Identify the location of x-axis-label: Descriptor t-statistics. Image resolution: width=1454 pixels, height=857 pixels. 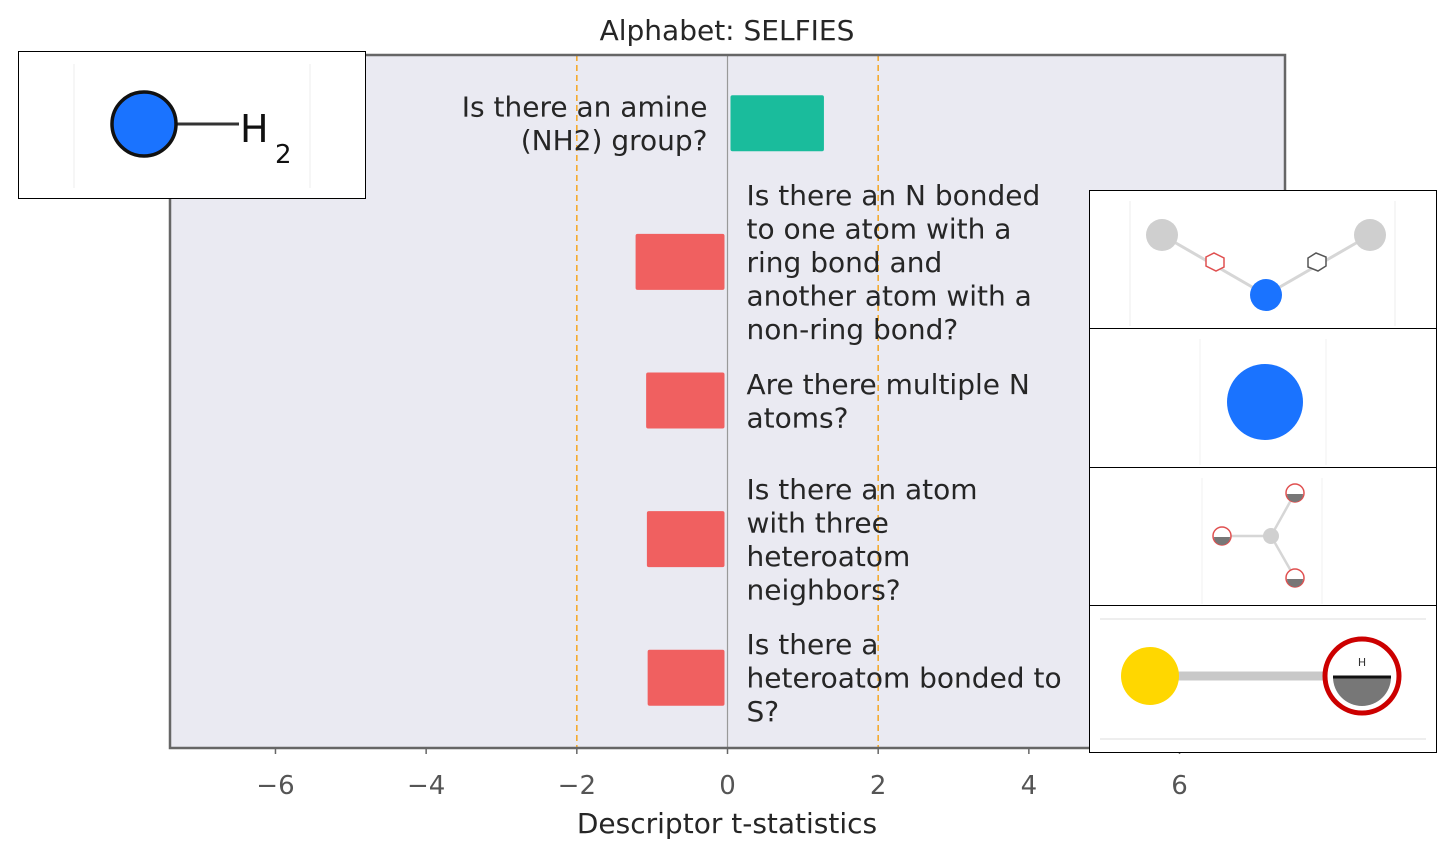
(727, 823).